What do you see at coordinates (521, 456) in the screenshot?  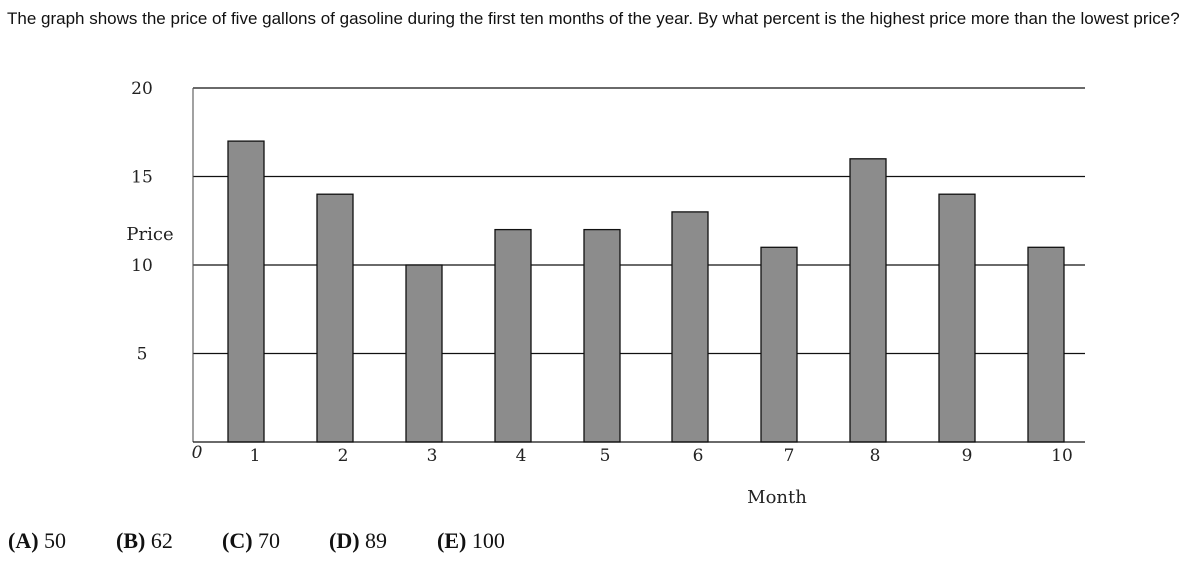 I see `x-tick-4: 4` at bounding box center [521, 456].